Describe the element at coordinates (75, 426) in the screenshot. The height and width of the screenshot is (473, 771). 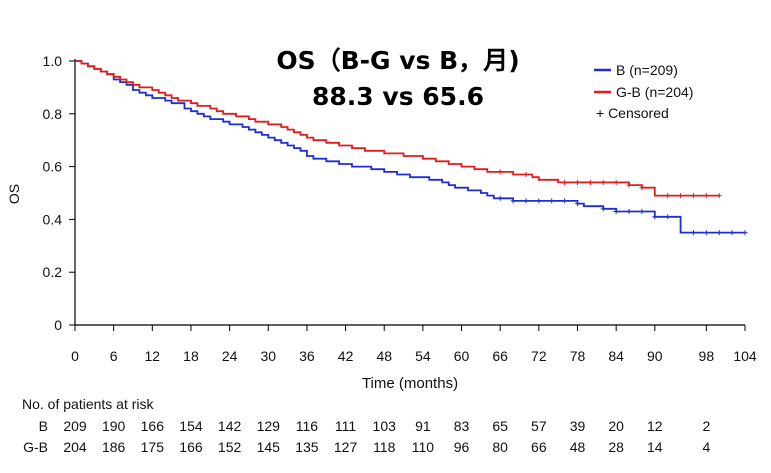
I see `at-risk-count: 209` at that location.